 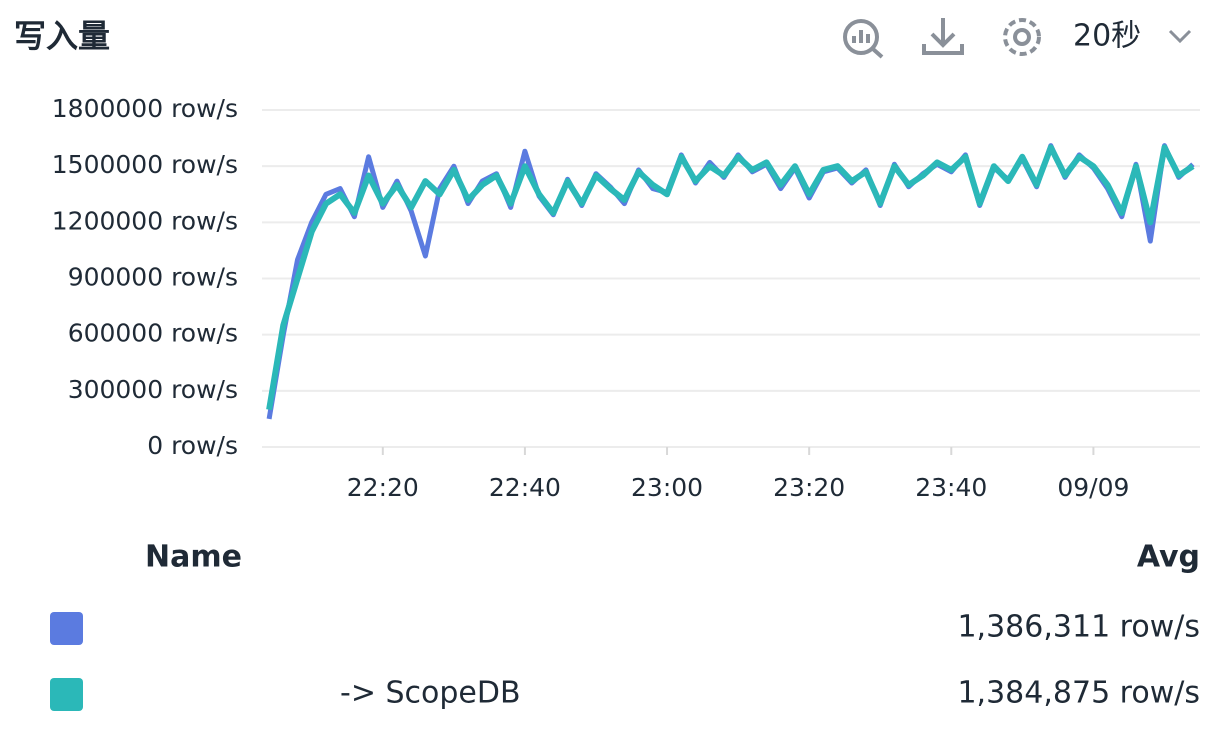 I want to click on x-tick-label: 23:40, so click(x=951, y=487).